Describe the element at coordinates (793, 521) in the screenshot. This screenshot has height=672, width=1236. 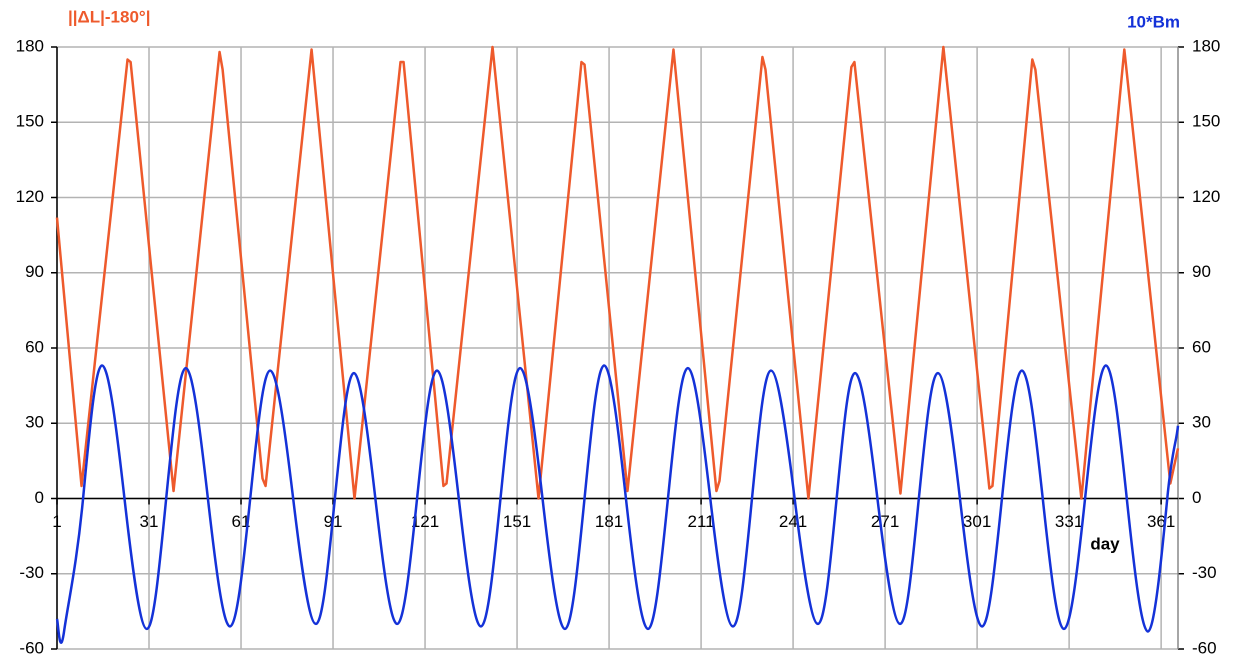
I see `x-tick-label: 241` at that location.